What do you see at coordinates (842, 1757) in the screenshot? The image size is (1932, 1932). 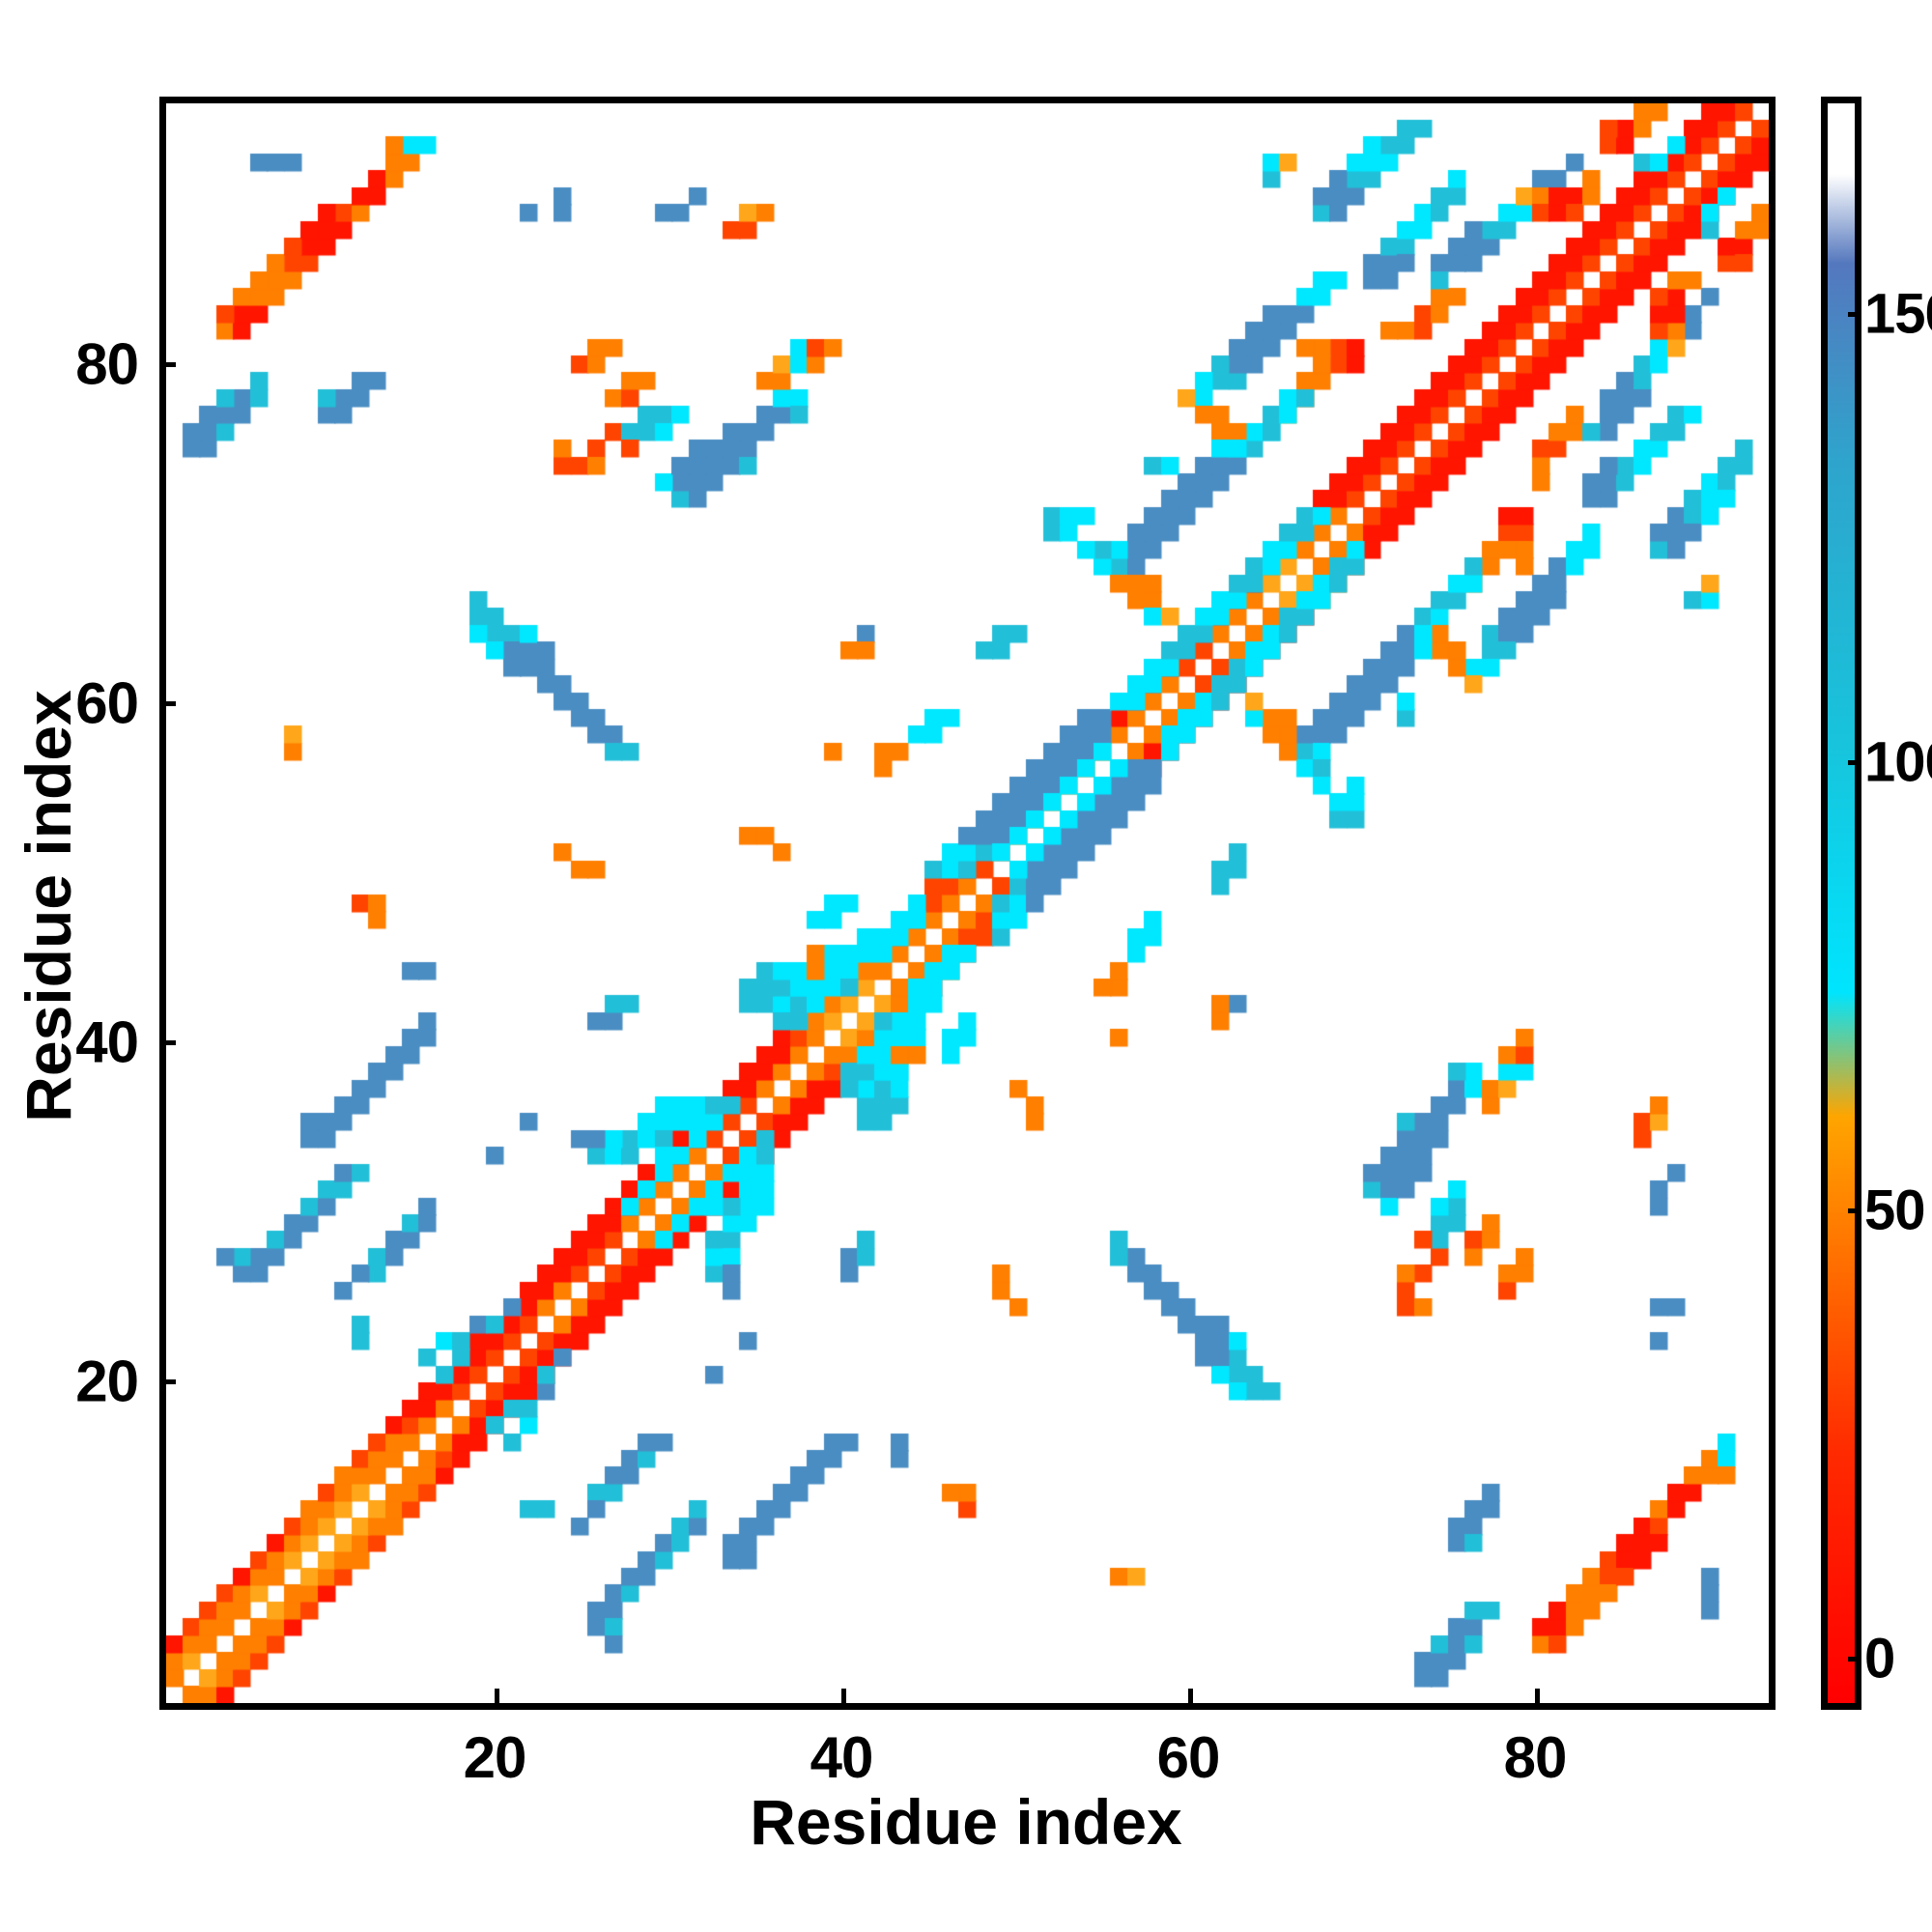 I see `x-tick-label-40: 40` at bounding box center [842, 1757].